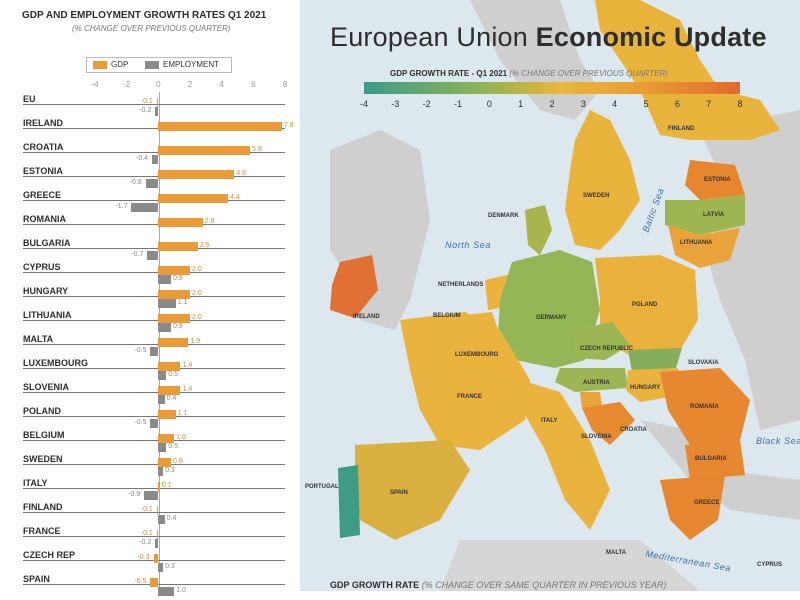 This screenshot has width=800, height=600. Describe the element at coordinates (142, 158) in the screenshot. I see `employment-value-label: -0.4` at that location.